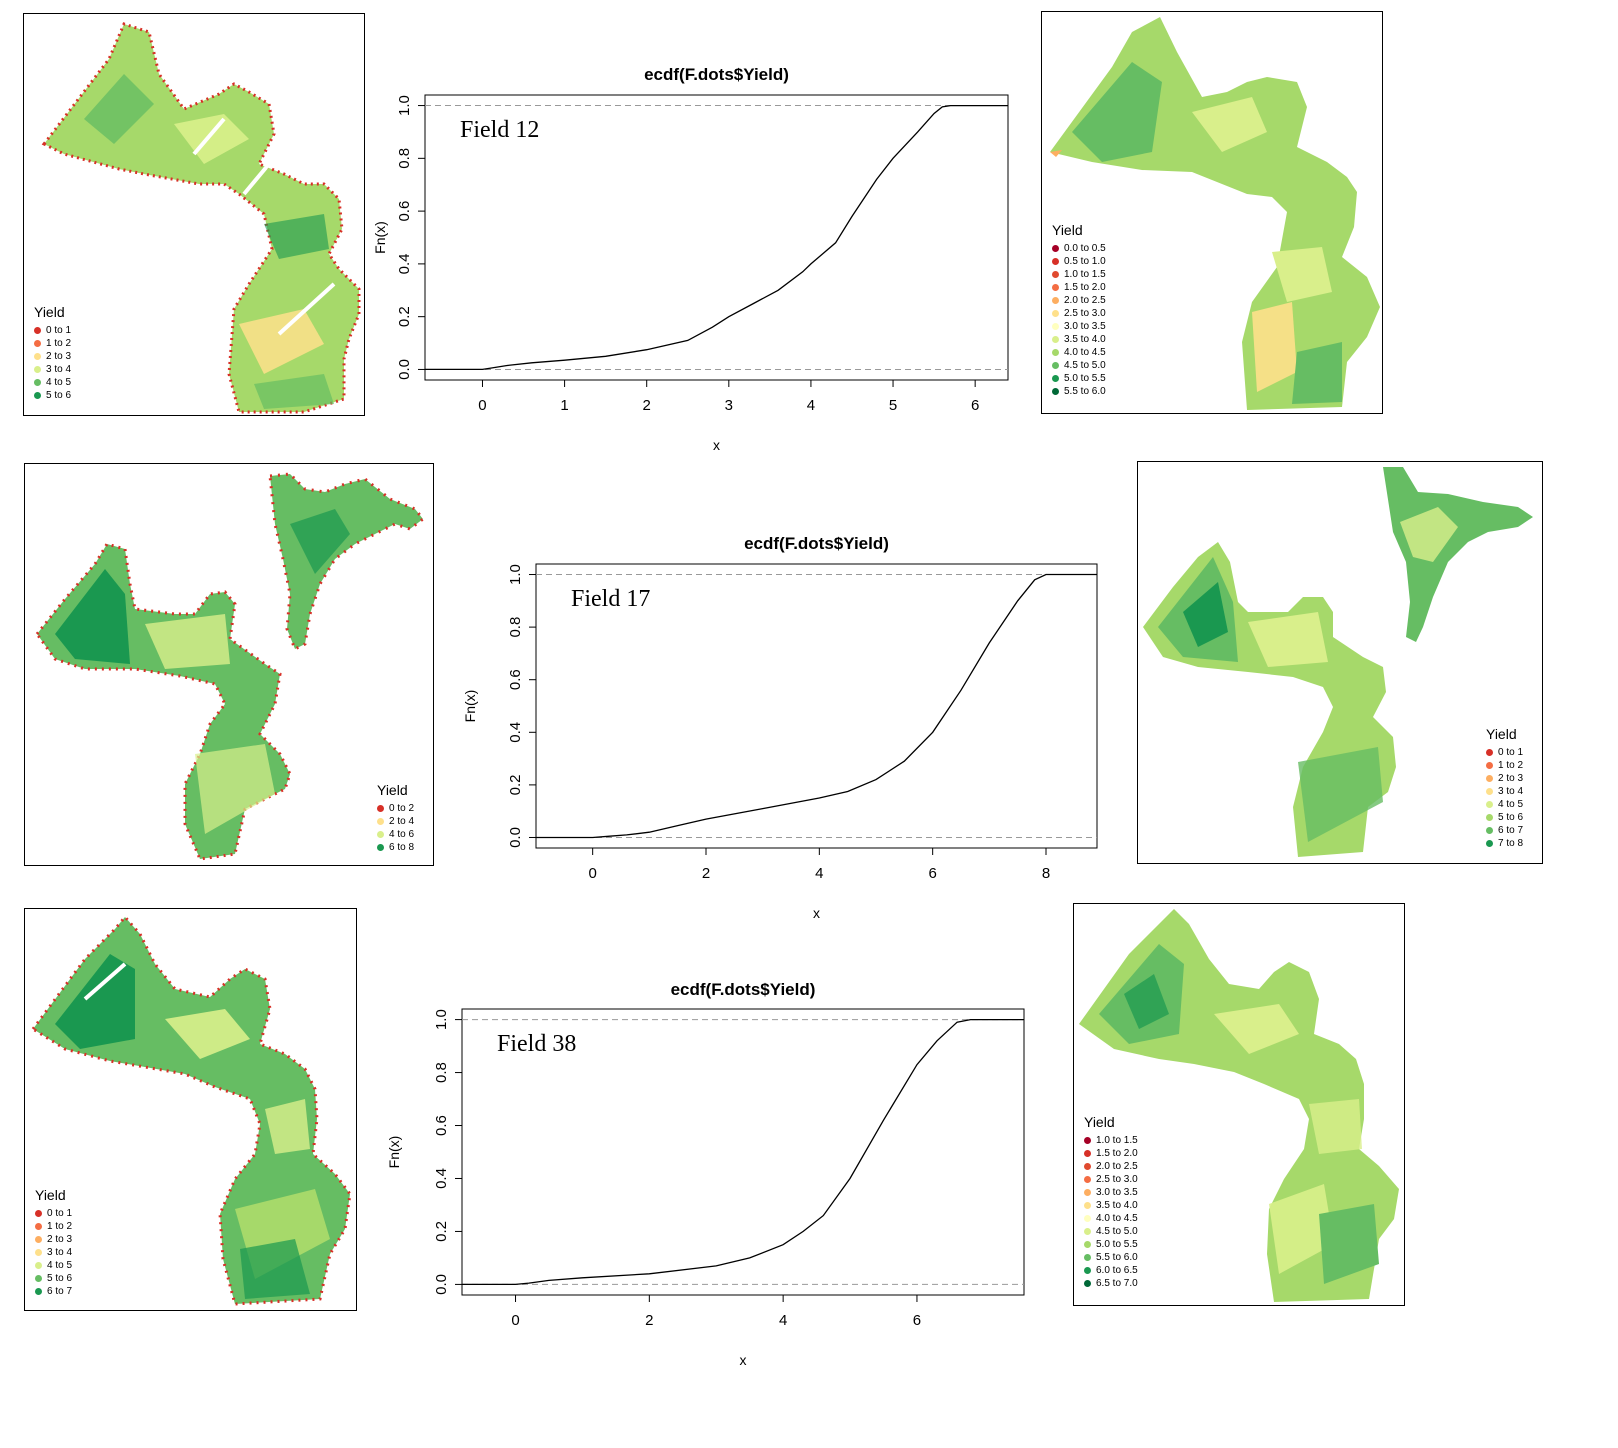  What do you see at coordinates (1111, 1205) in the screenshot?
I see `legend-item: 3.5 to 4.0` at bounding box center [1111, 1205].